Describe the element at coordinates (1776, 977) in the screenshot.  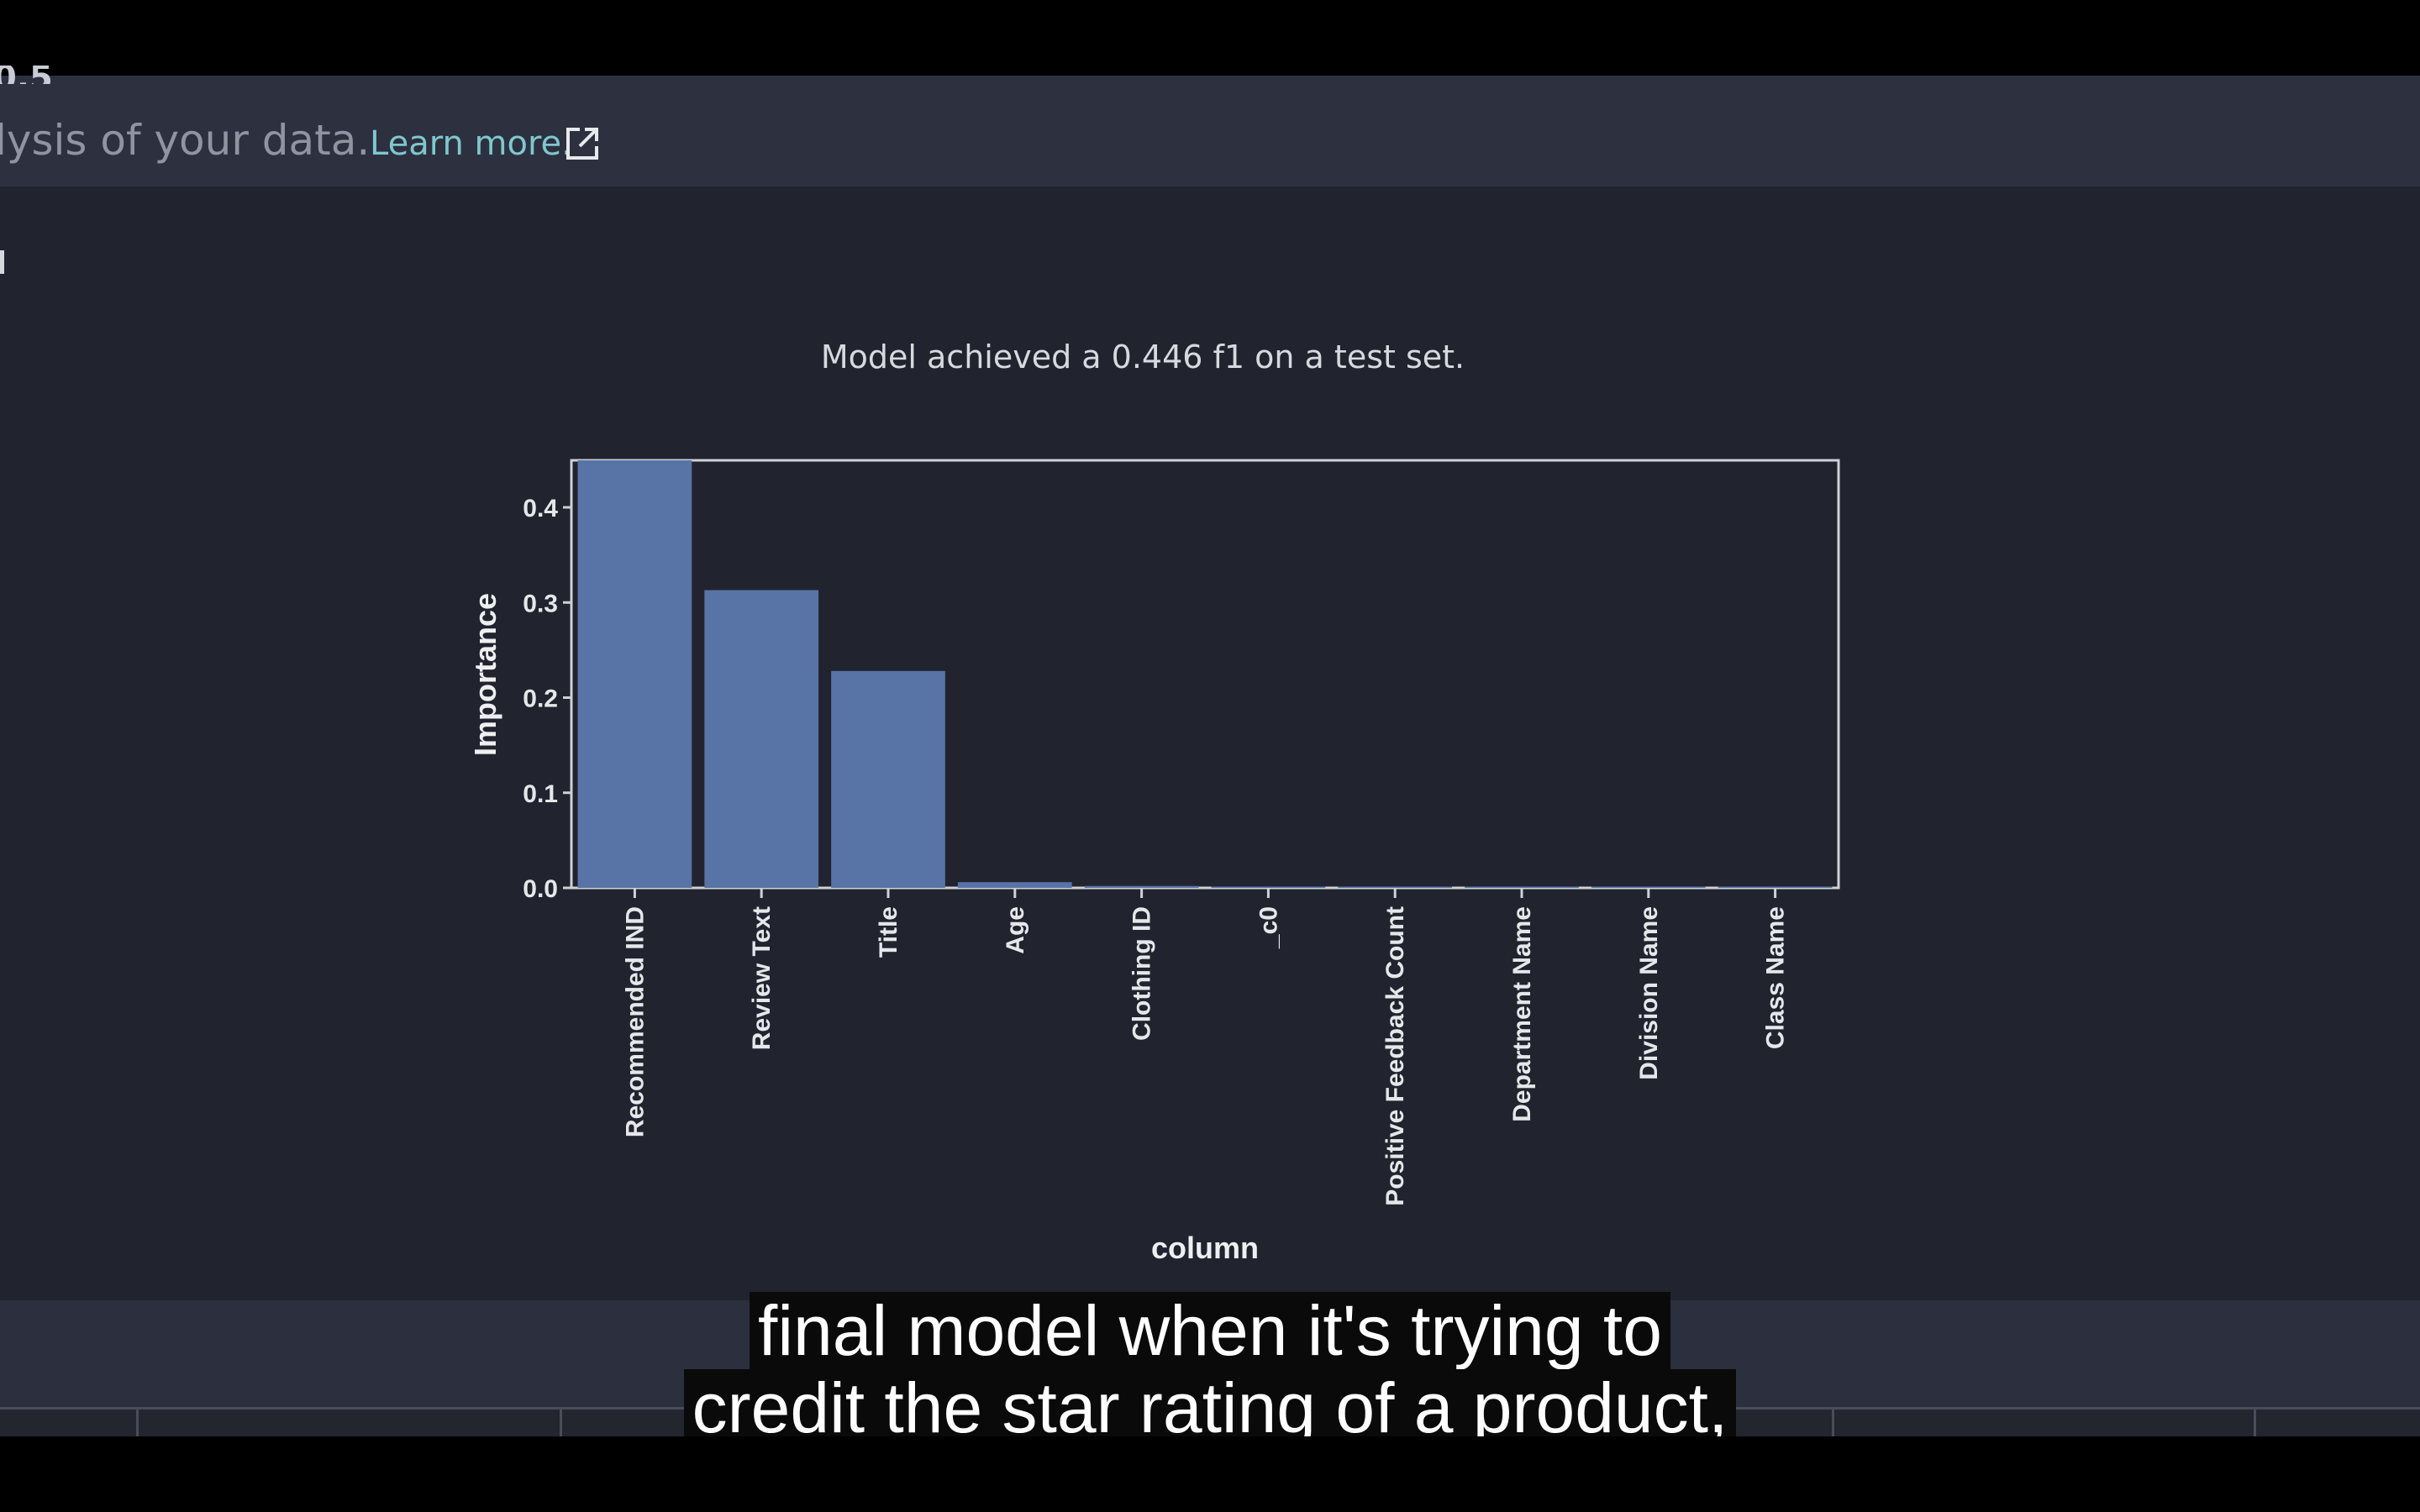
I see `x-tick-label: Class Name` at that location.